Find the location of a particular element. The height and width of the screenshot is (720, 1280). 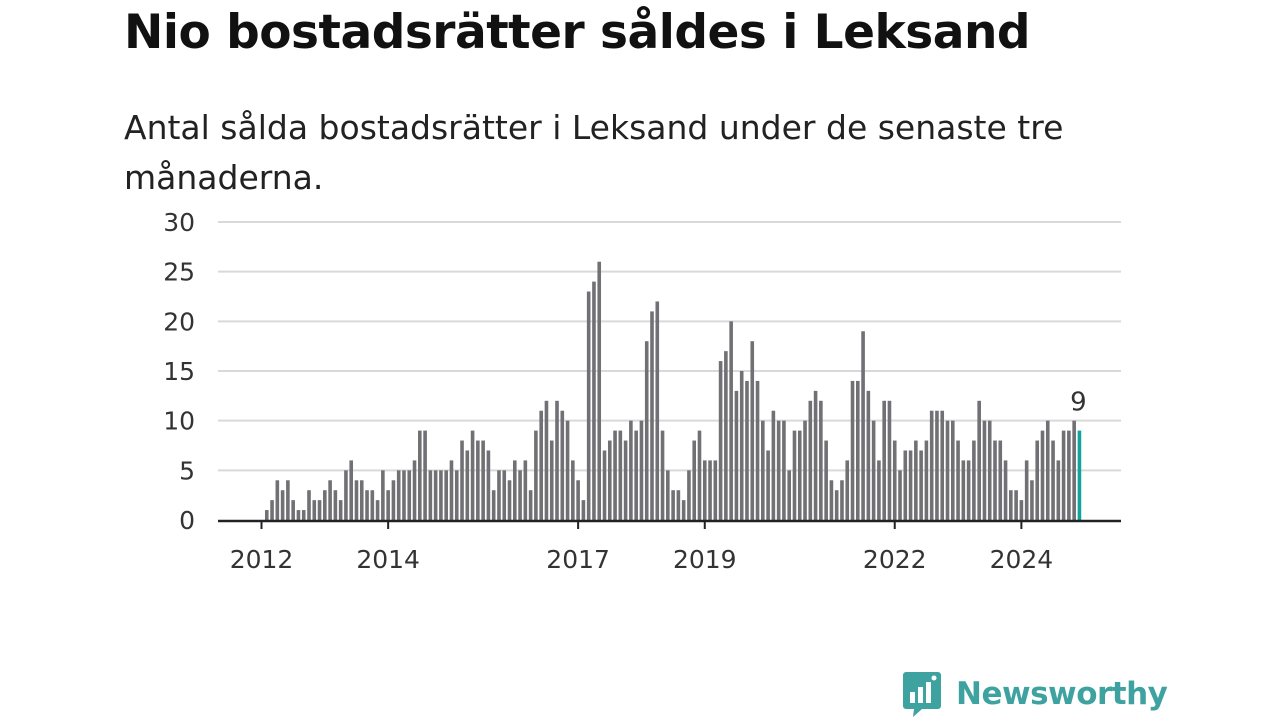

newsworthy-logo: Newsworthy is located at coordinates (1035, 694).